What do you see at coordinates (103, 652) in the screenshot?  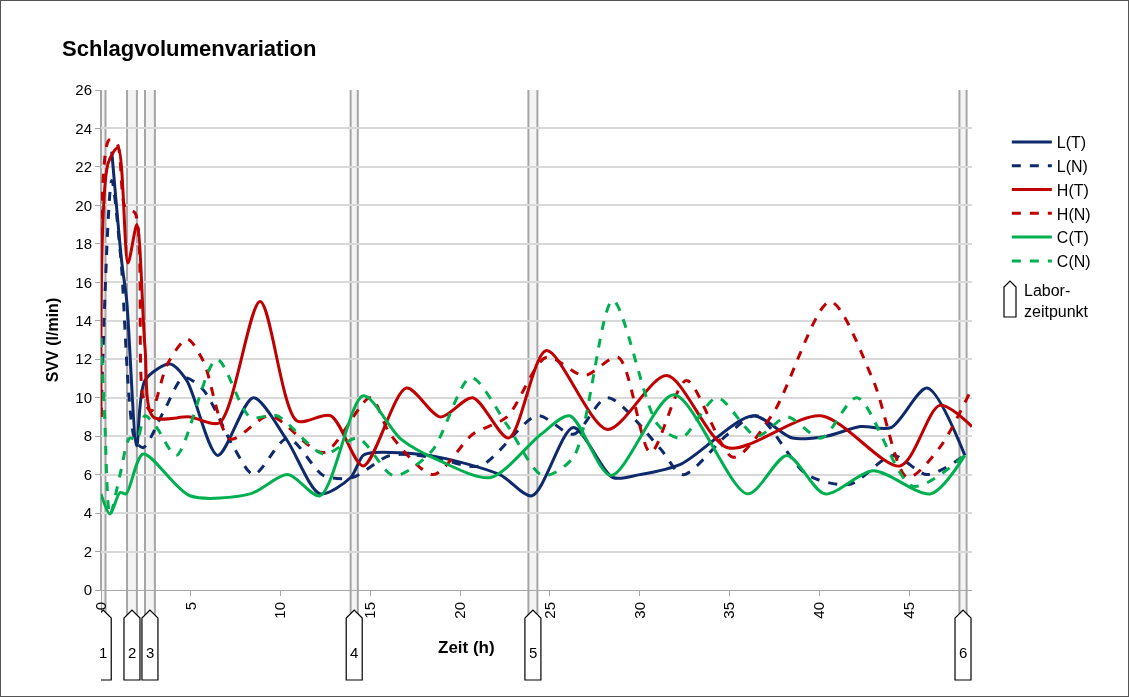 I see `band-label: 1` at bounding box center [103, 652].